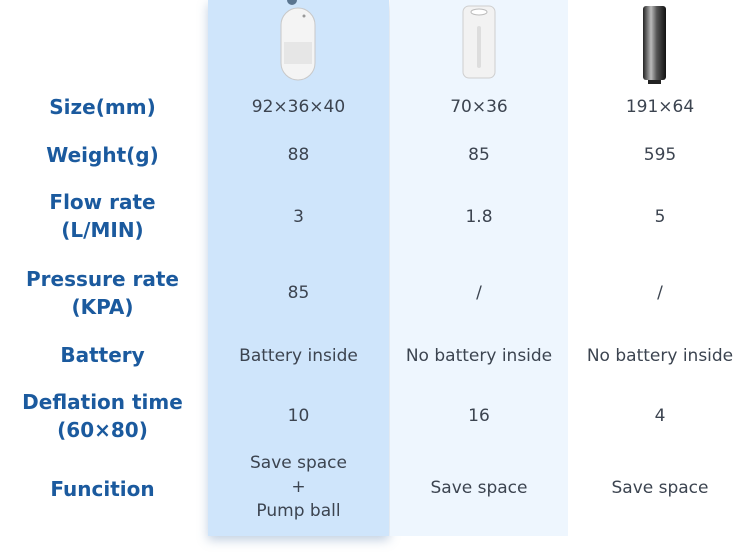 Image resolution: width=750 pixels, height=556 pixels. I want to click on label-pressure-rate: Pressure rate (KPA), so click(102, 293).